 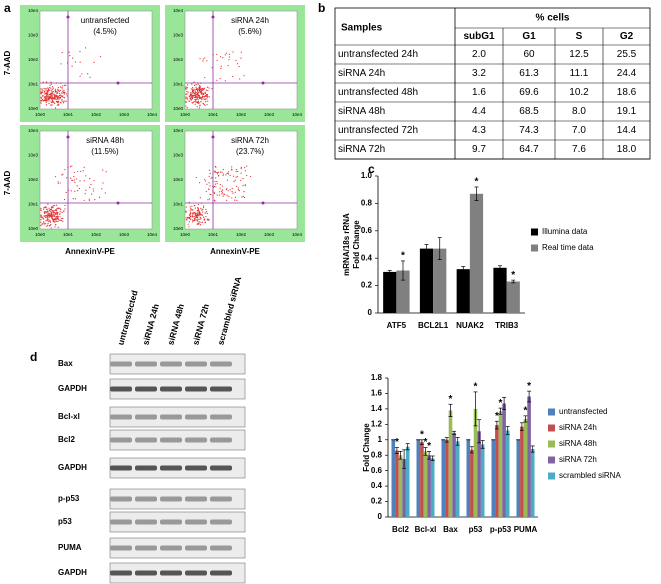 I want to click on legend-swatch, so click(x=551, y=428).